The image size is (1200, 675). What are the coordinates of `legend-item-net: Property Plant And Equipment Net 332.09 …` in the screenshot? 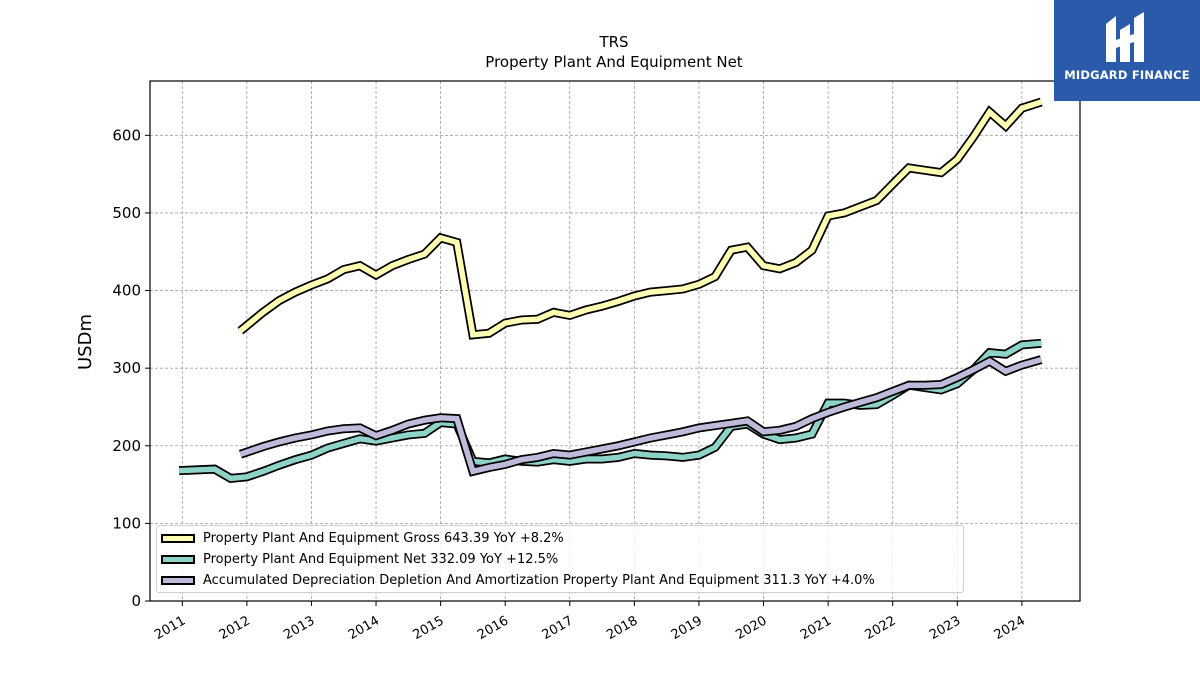 It's located at (359, 559).